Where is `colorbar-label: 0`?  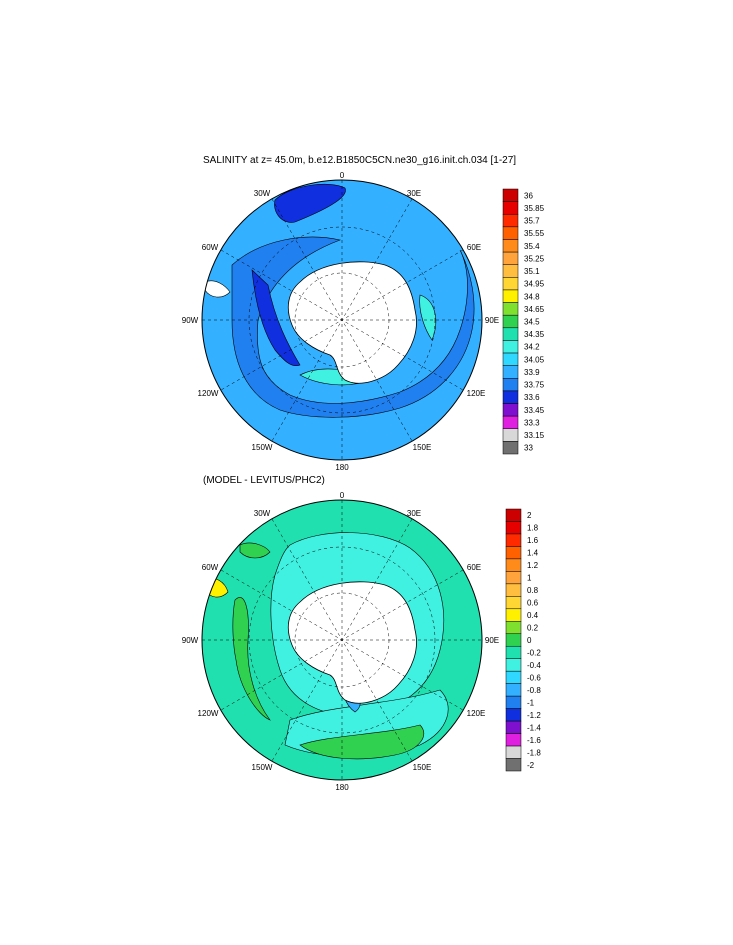 colorbar-label: 0 is located at coordinates (529, 640).